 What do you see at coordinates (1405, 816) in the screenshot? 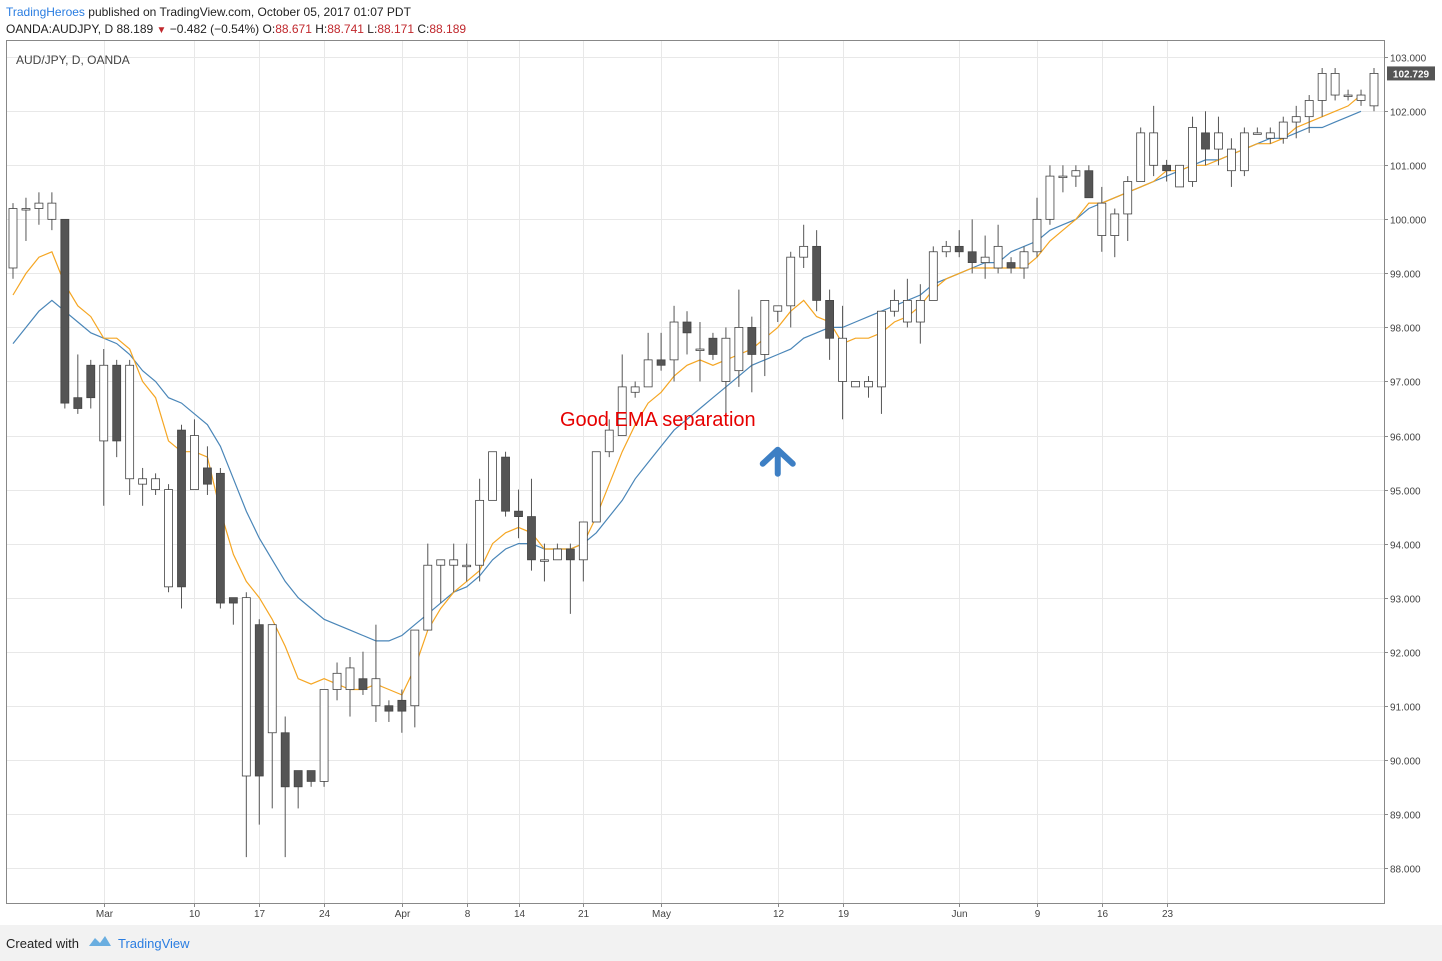
I see `y-tick-label: 89.000` at bounding box center [1405, 816].